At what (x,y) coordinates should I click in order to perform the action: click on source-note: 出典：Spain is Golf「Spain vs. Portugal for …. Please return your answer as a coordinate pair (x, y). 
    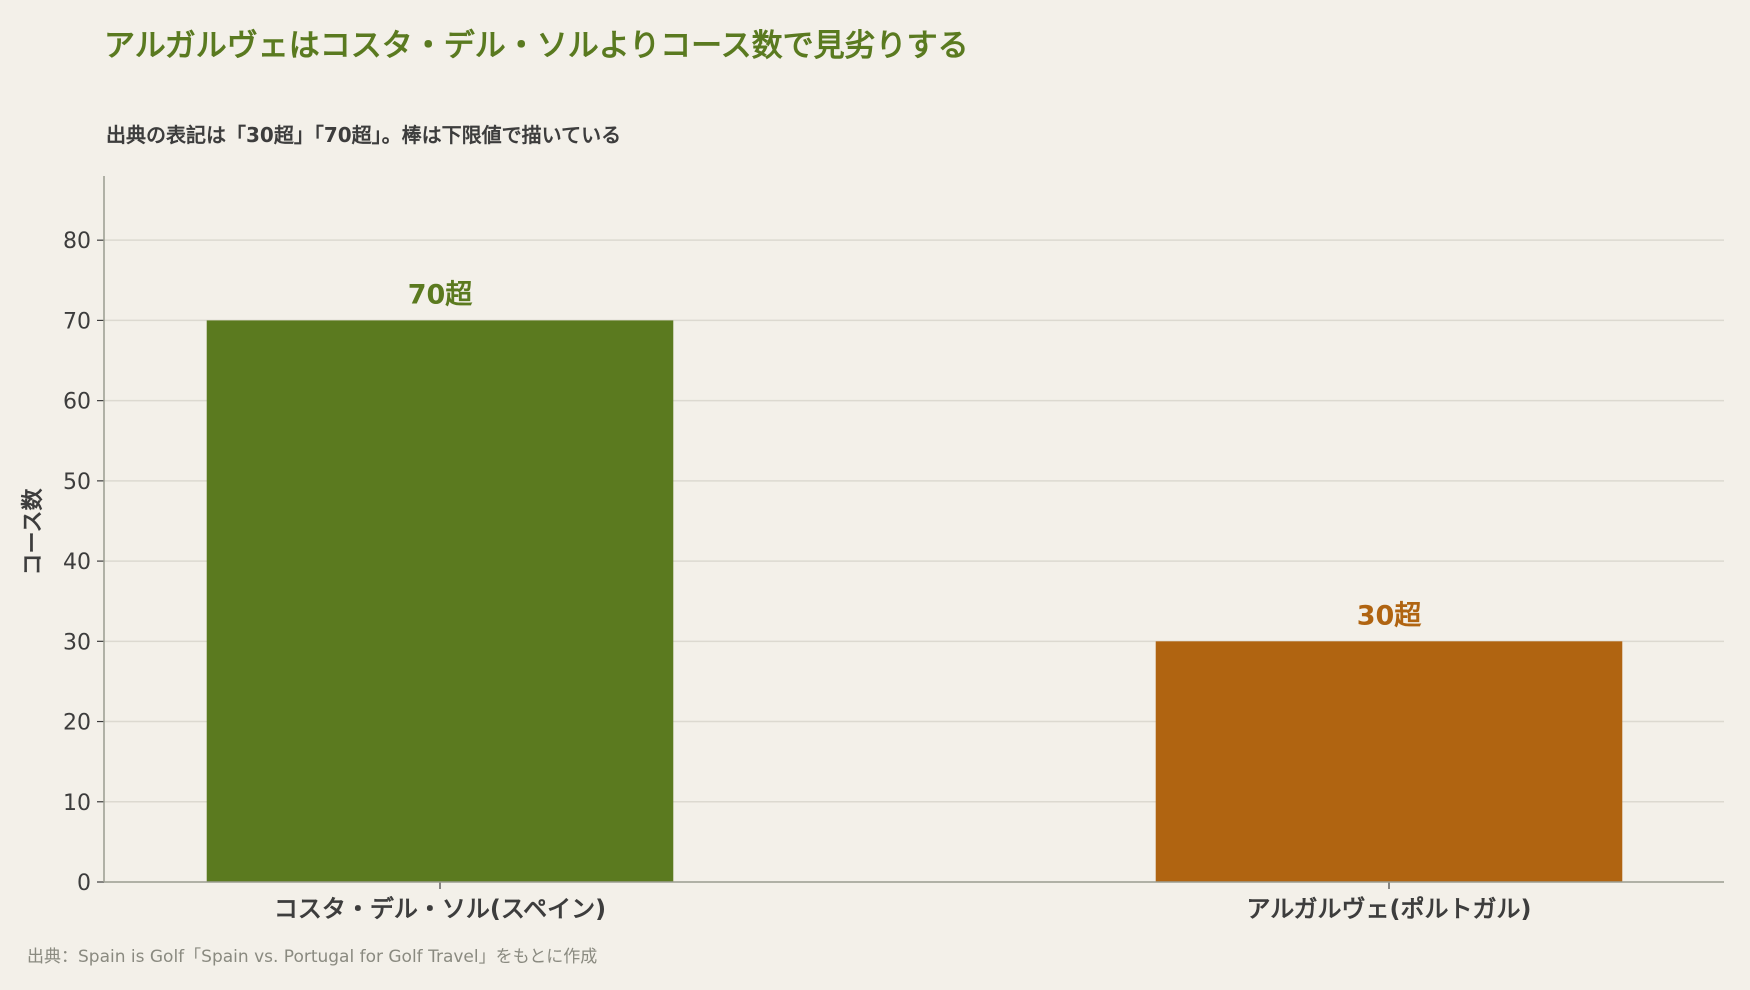
    Looking at the image, I should click on (312, 957).